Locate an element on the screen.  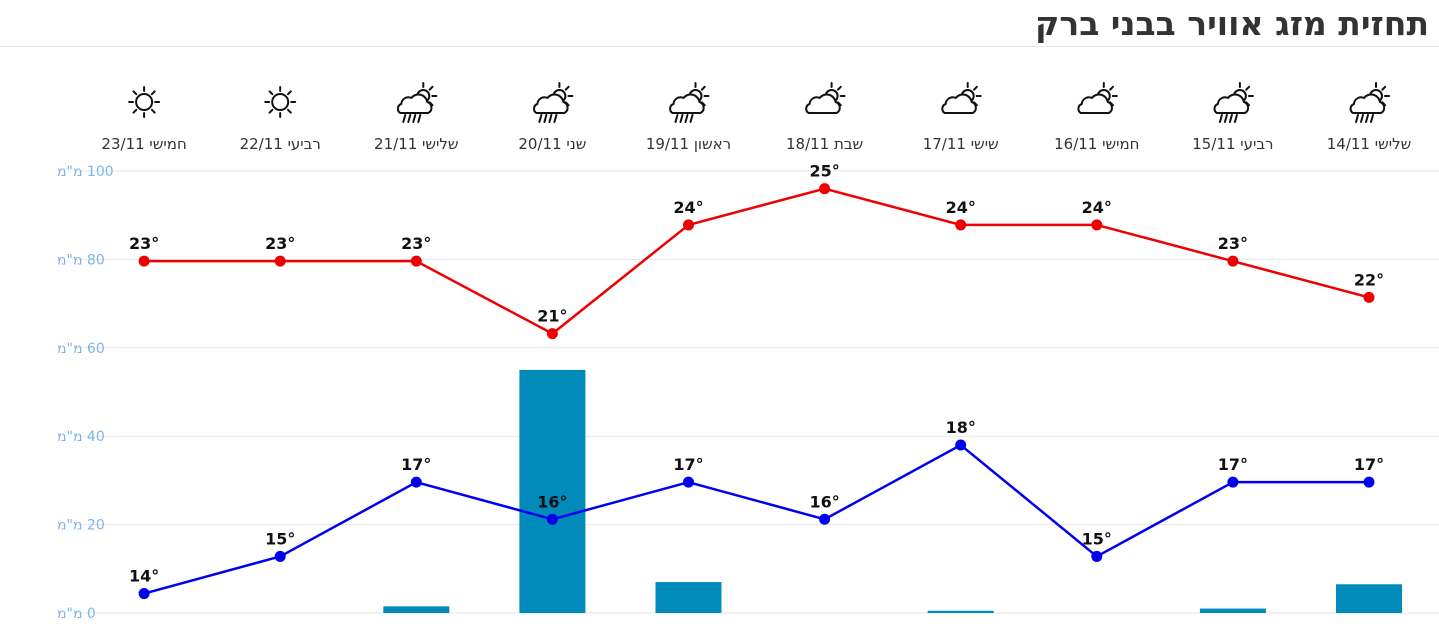
y-tick-label: 60 מ"מ is located at coordinates (81, 349).